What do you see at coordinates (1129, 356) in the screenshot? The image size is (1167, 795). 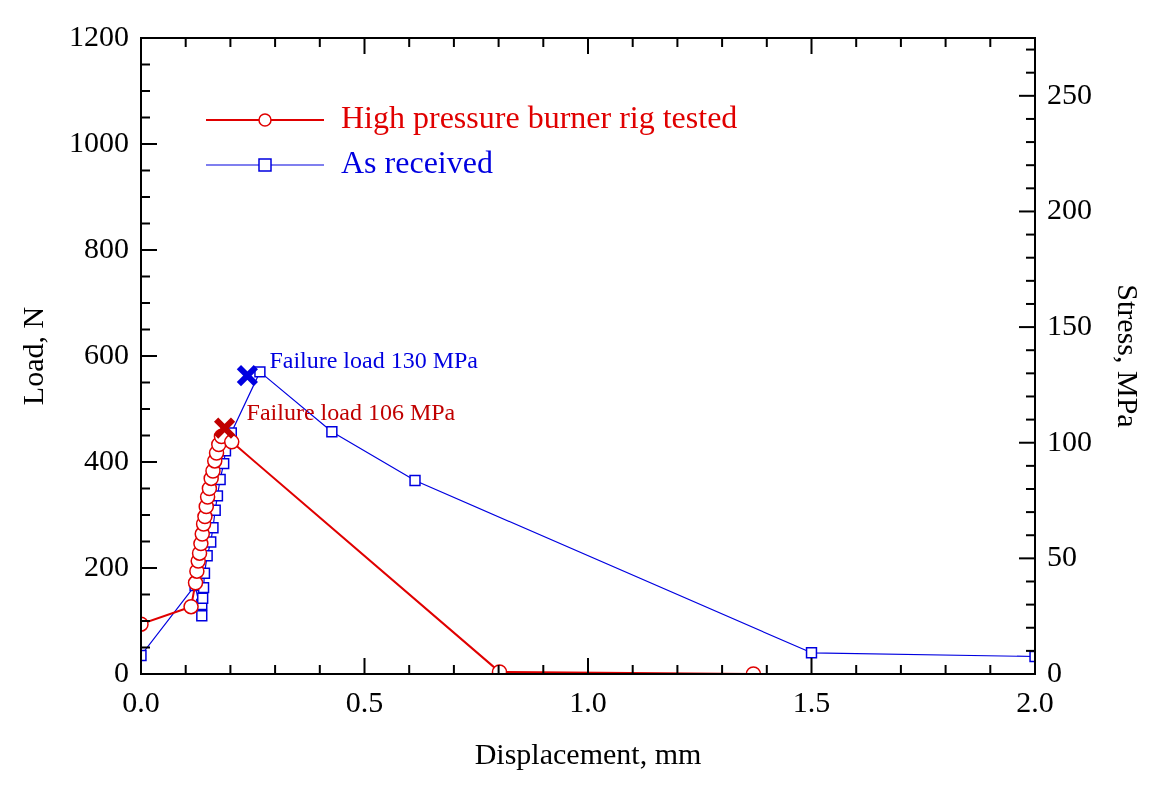 I see `y2-axis-title: Stress, MPa` at bounding box center [1129, 356].